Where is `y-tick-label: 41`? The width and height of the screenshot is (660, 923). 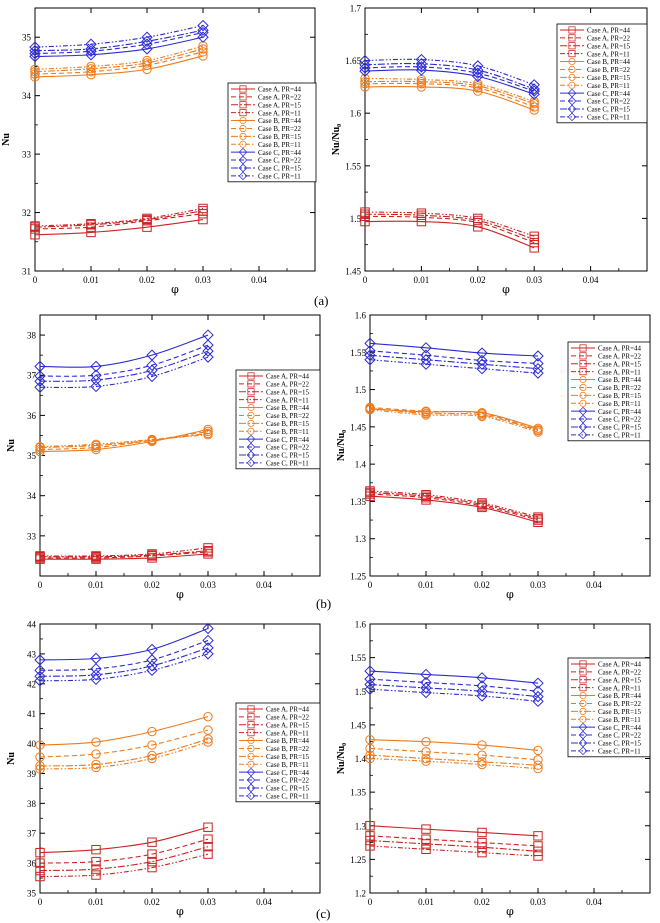 y-tick-label: 41 is located at coordinates (31, 714).